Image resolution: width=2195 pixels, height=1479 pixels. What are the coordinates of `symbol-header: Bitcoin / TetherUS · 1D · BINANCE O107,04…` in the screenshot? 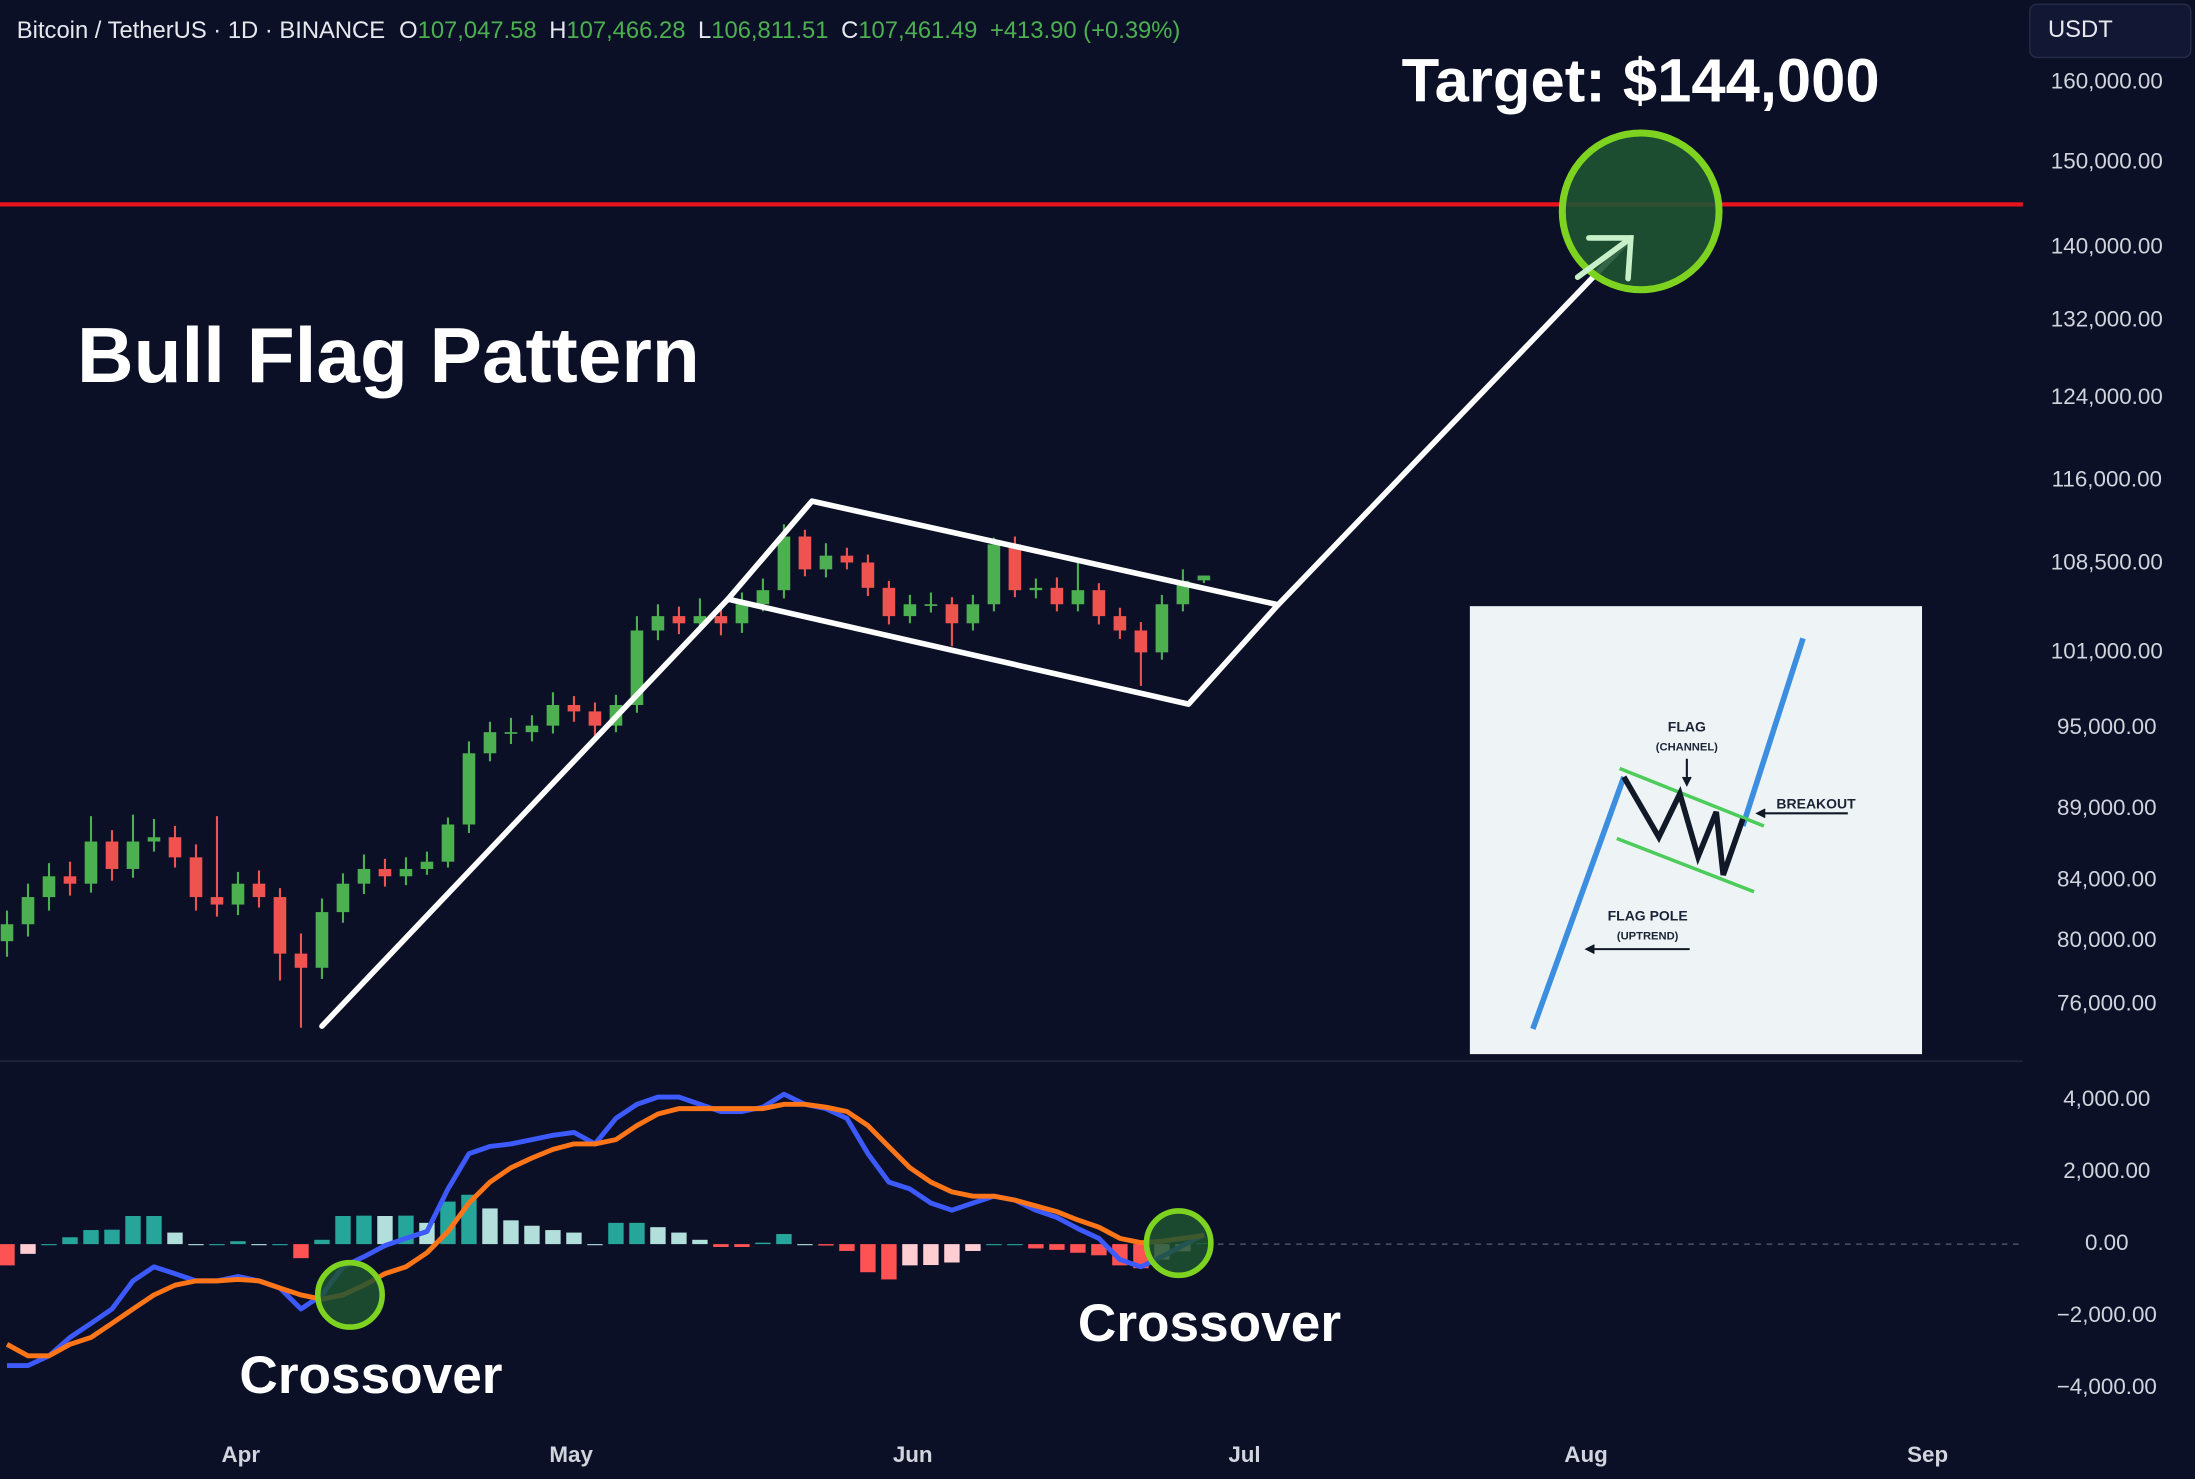 It's located at (599, 30).